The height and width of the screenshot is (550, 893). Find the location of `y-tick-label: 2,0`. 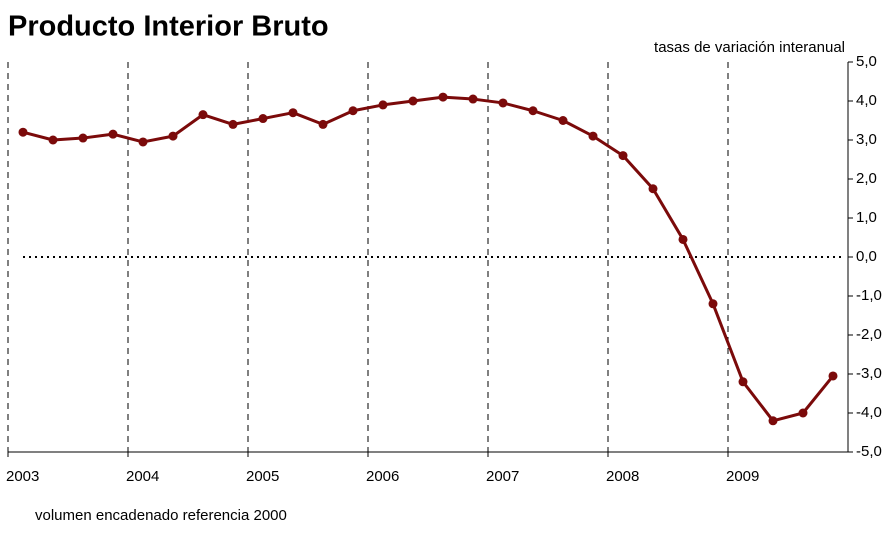

y-tick-label: 2,0 is located at coordinates (866, 178).